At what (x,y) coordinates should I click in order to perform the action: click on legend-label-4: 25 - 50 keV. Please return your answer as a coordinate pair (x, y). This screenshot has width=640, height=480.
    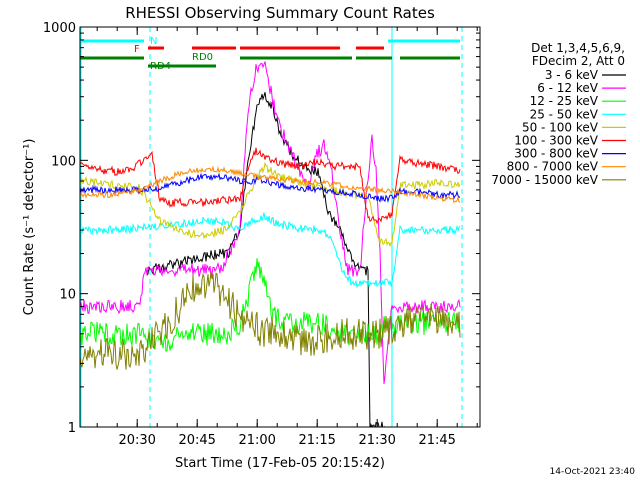
    Looking at the image, I should click on (564, 114).